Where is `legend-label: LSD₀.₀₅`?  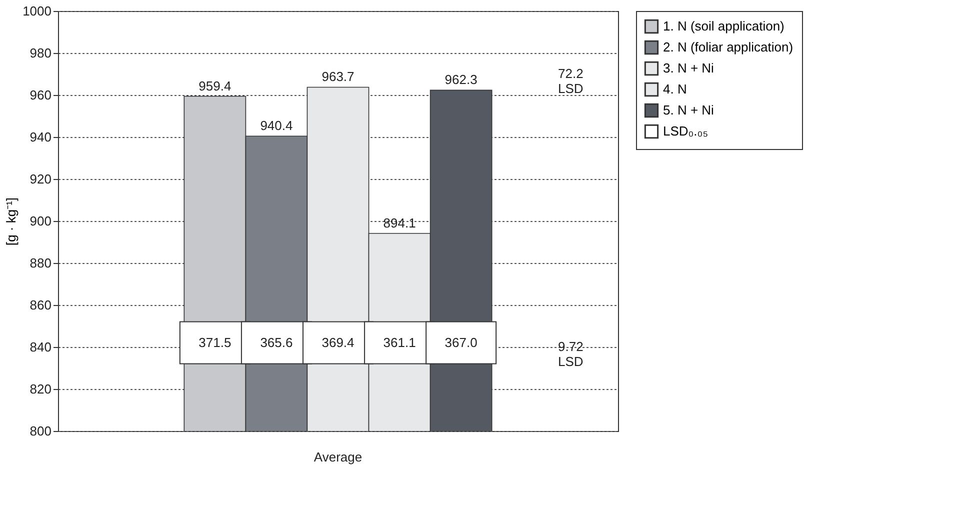 legend-label: LSD₀.₀₅ is located at coordinates (685, 131).